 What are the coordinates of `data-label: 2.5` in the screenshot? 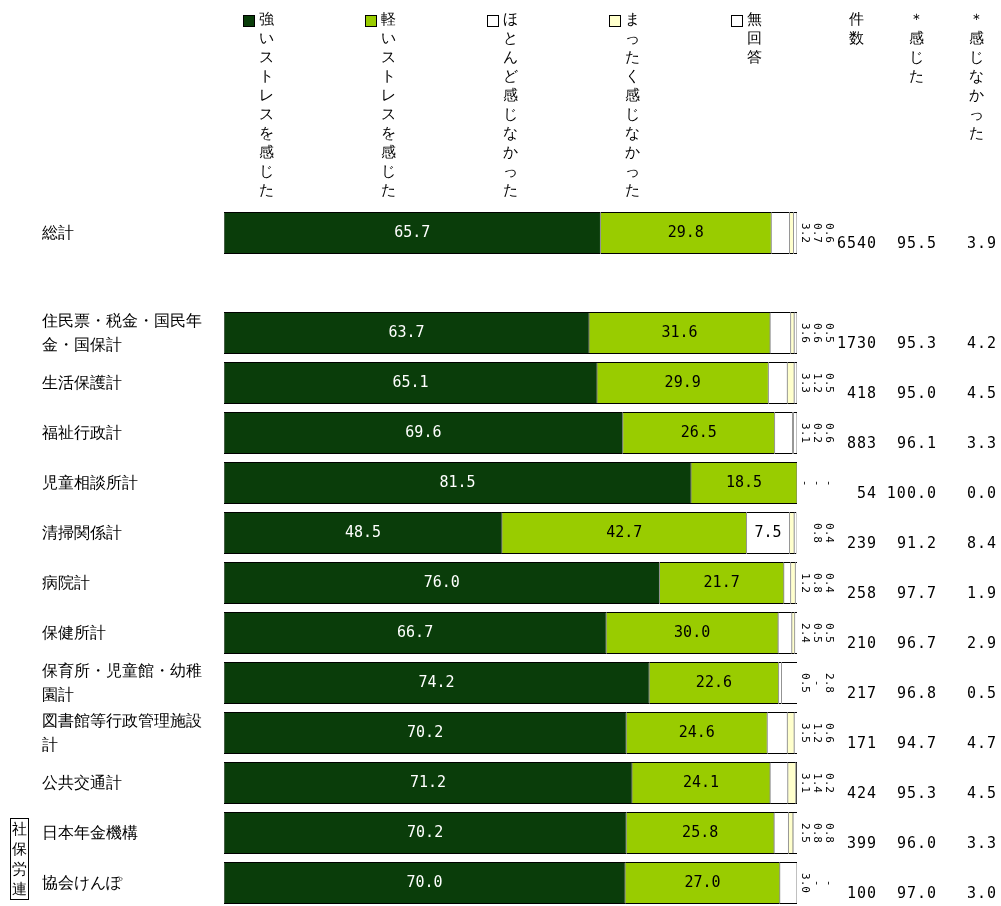 It's located at (806, 833).